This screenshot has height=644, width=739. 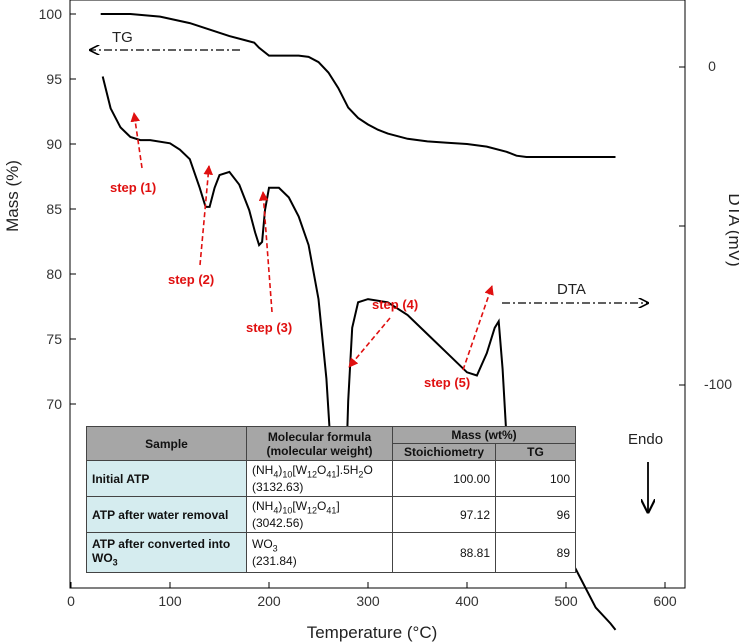 What do you see at coordinates (571, 289) in the screenshot?
I see `dta-series-label: DTA` at bounding box center [571, 289].